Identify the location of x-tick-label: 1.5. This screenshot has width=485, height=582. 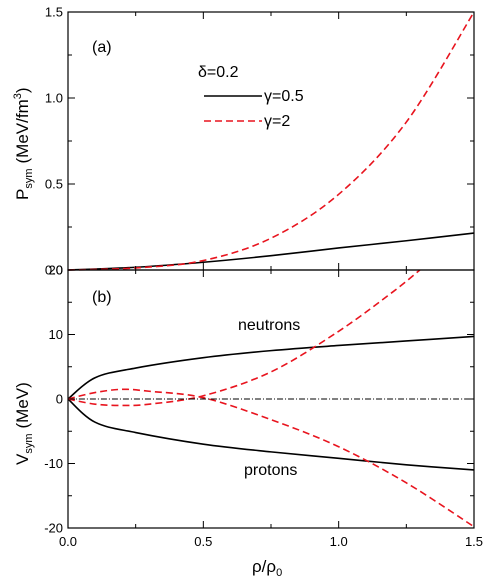
(474, 541).